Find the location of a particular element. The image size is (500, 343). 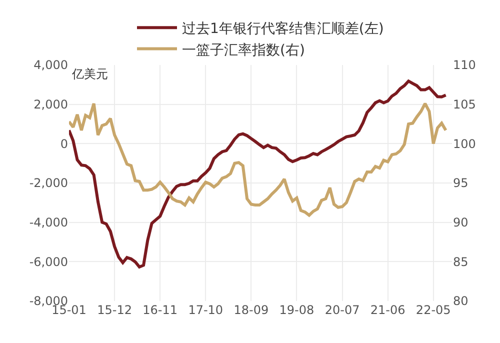

y-axis-title: 亿美元 is located at coordinates (89, 74).